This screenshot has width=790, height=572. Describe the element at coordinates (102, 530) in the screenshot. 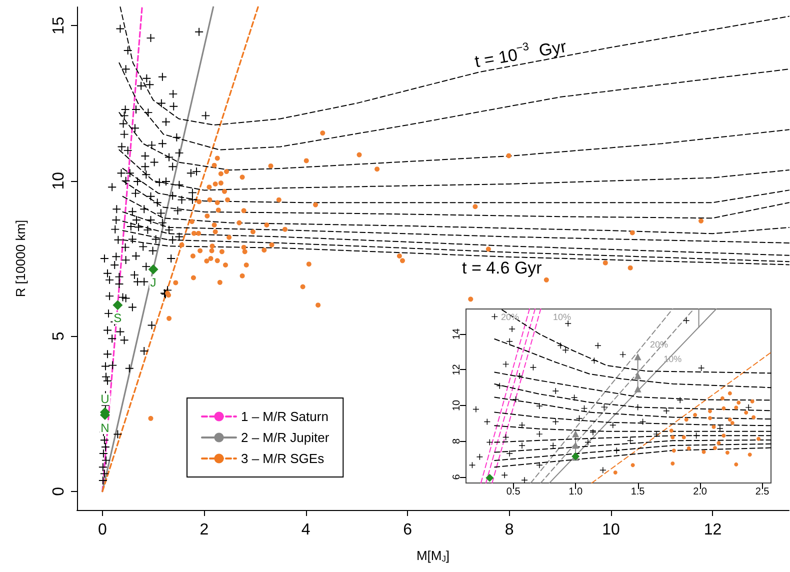

I see `x-tick-label: 0` at that location.